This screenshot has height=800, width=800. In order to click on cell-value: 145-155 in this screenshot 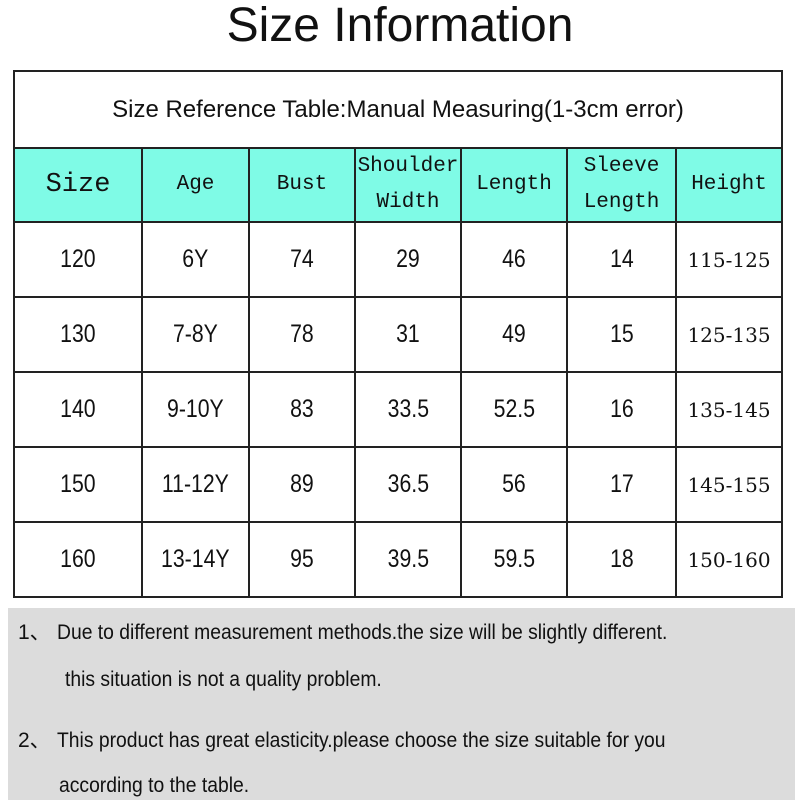, I will do `click(729, 484)`.